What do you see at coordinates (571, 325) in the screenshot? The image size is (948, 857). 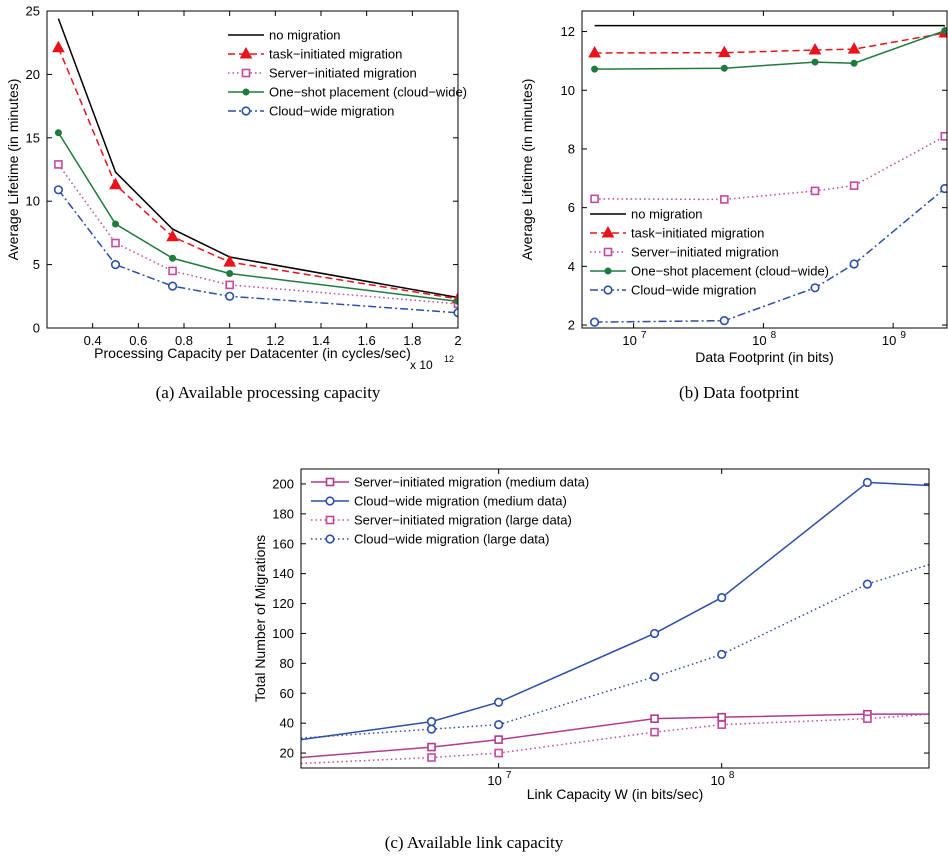 I see `y-tick-label: 2` at bounding box center [571, 325].